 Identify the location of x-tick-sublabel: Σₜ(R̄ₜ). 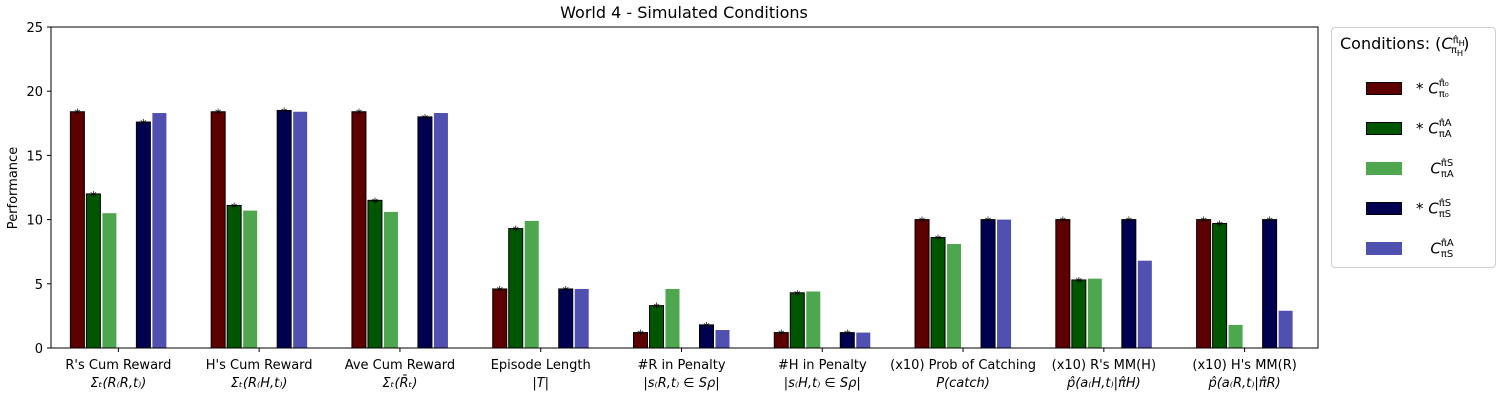
(399, 383).